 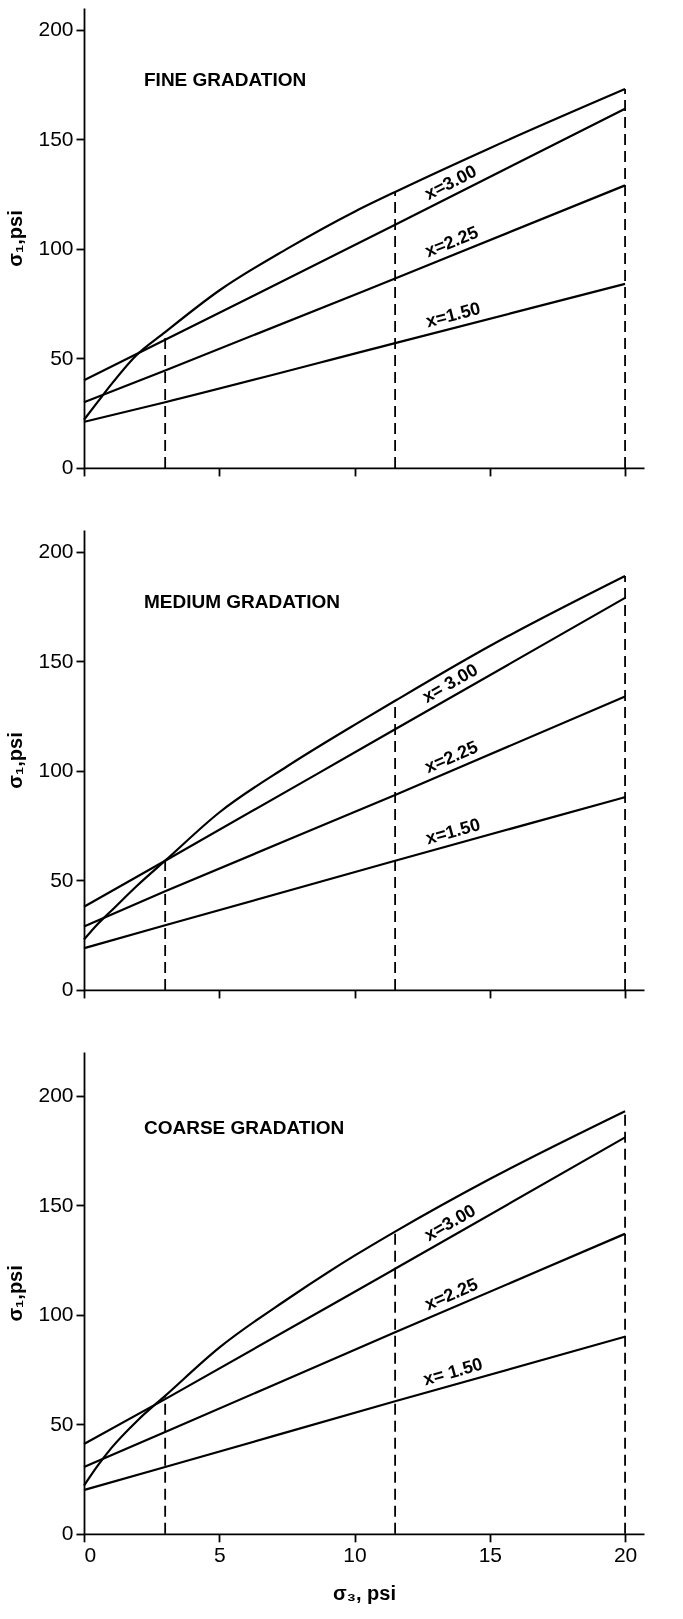 I want to click on x-axis-title: σ₃, psi, so click(x=364, y=1593).